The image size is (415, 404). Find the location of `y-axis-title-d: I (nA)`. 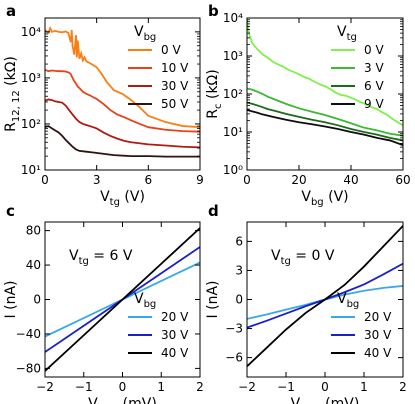

y-axis-title-d: I (nA) is located at coordinates (213, 300).